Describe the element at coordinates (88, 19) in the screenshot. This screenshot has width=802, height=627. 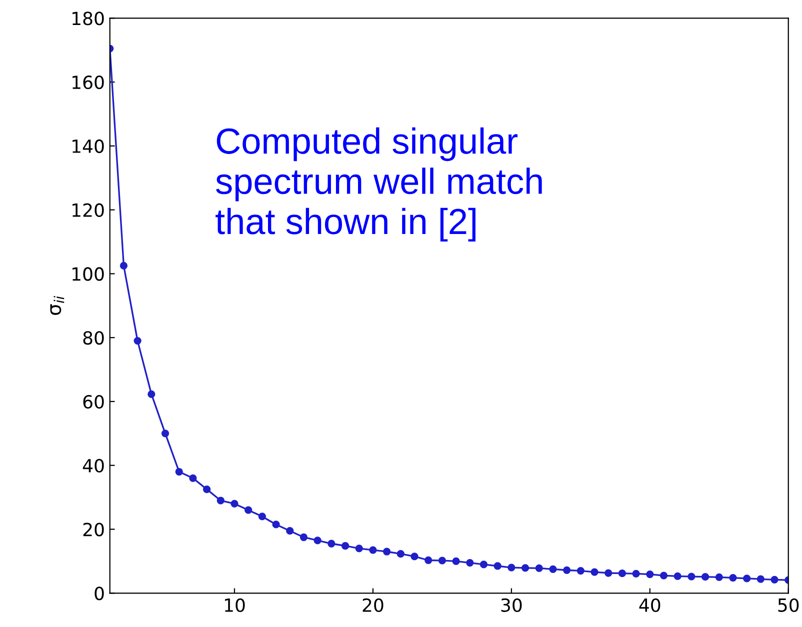
I see `y-tick-label: 180` at that location.